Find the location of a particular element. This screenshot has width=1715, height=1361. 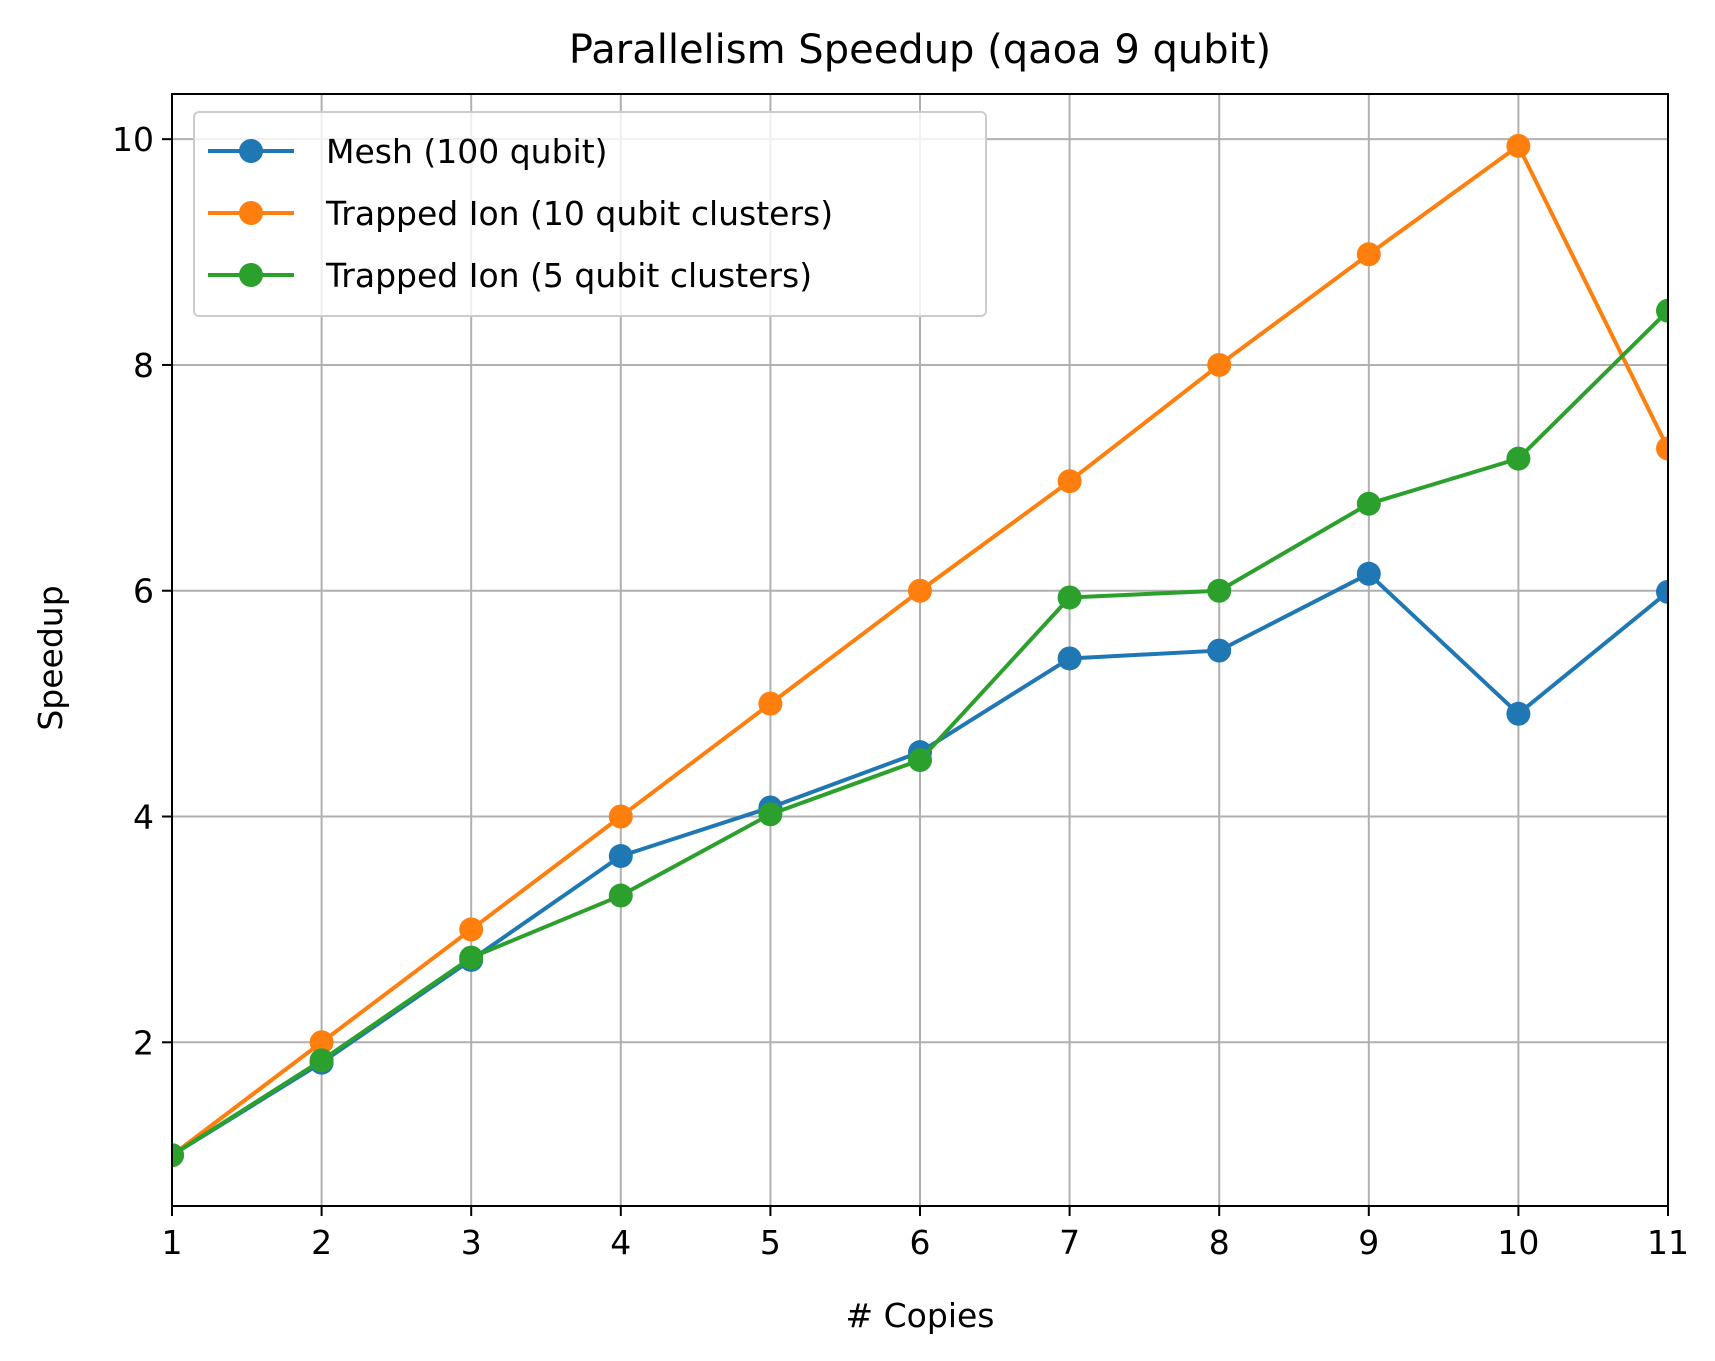

x-tick-label: 1 is located at coordinates (172, 1242).